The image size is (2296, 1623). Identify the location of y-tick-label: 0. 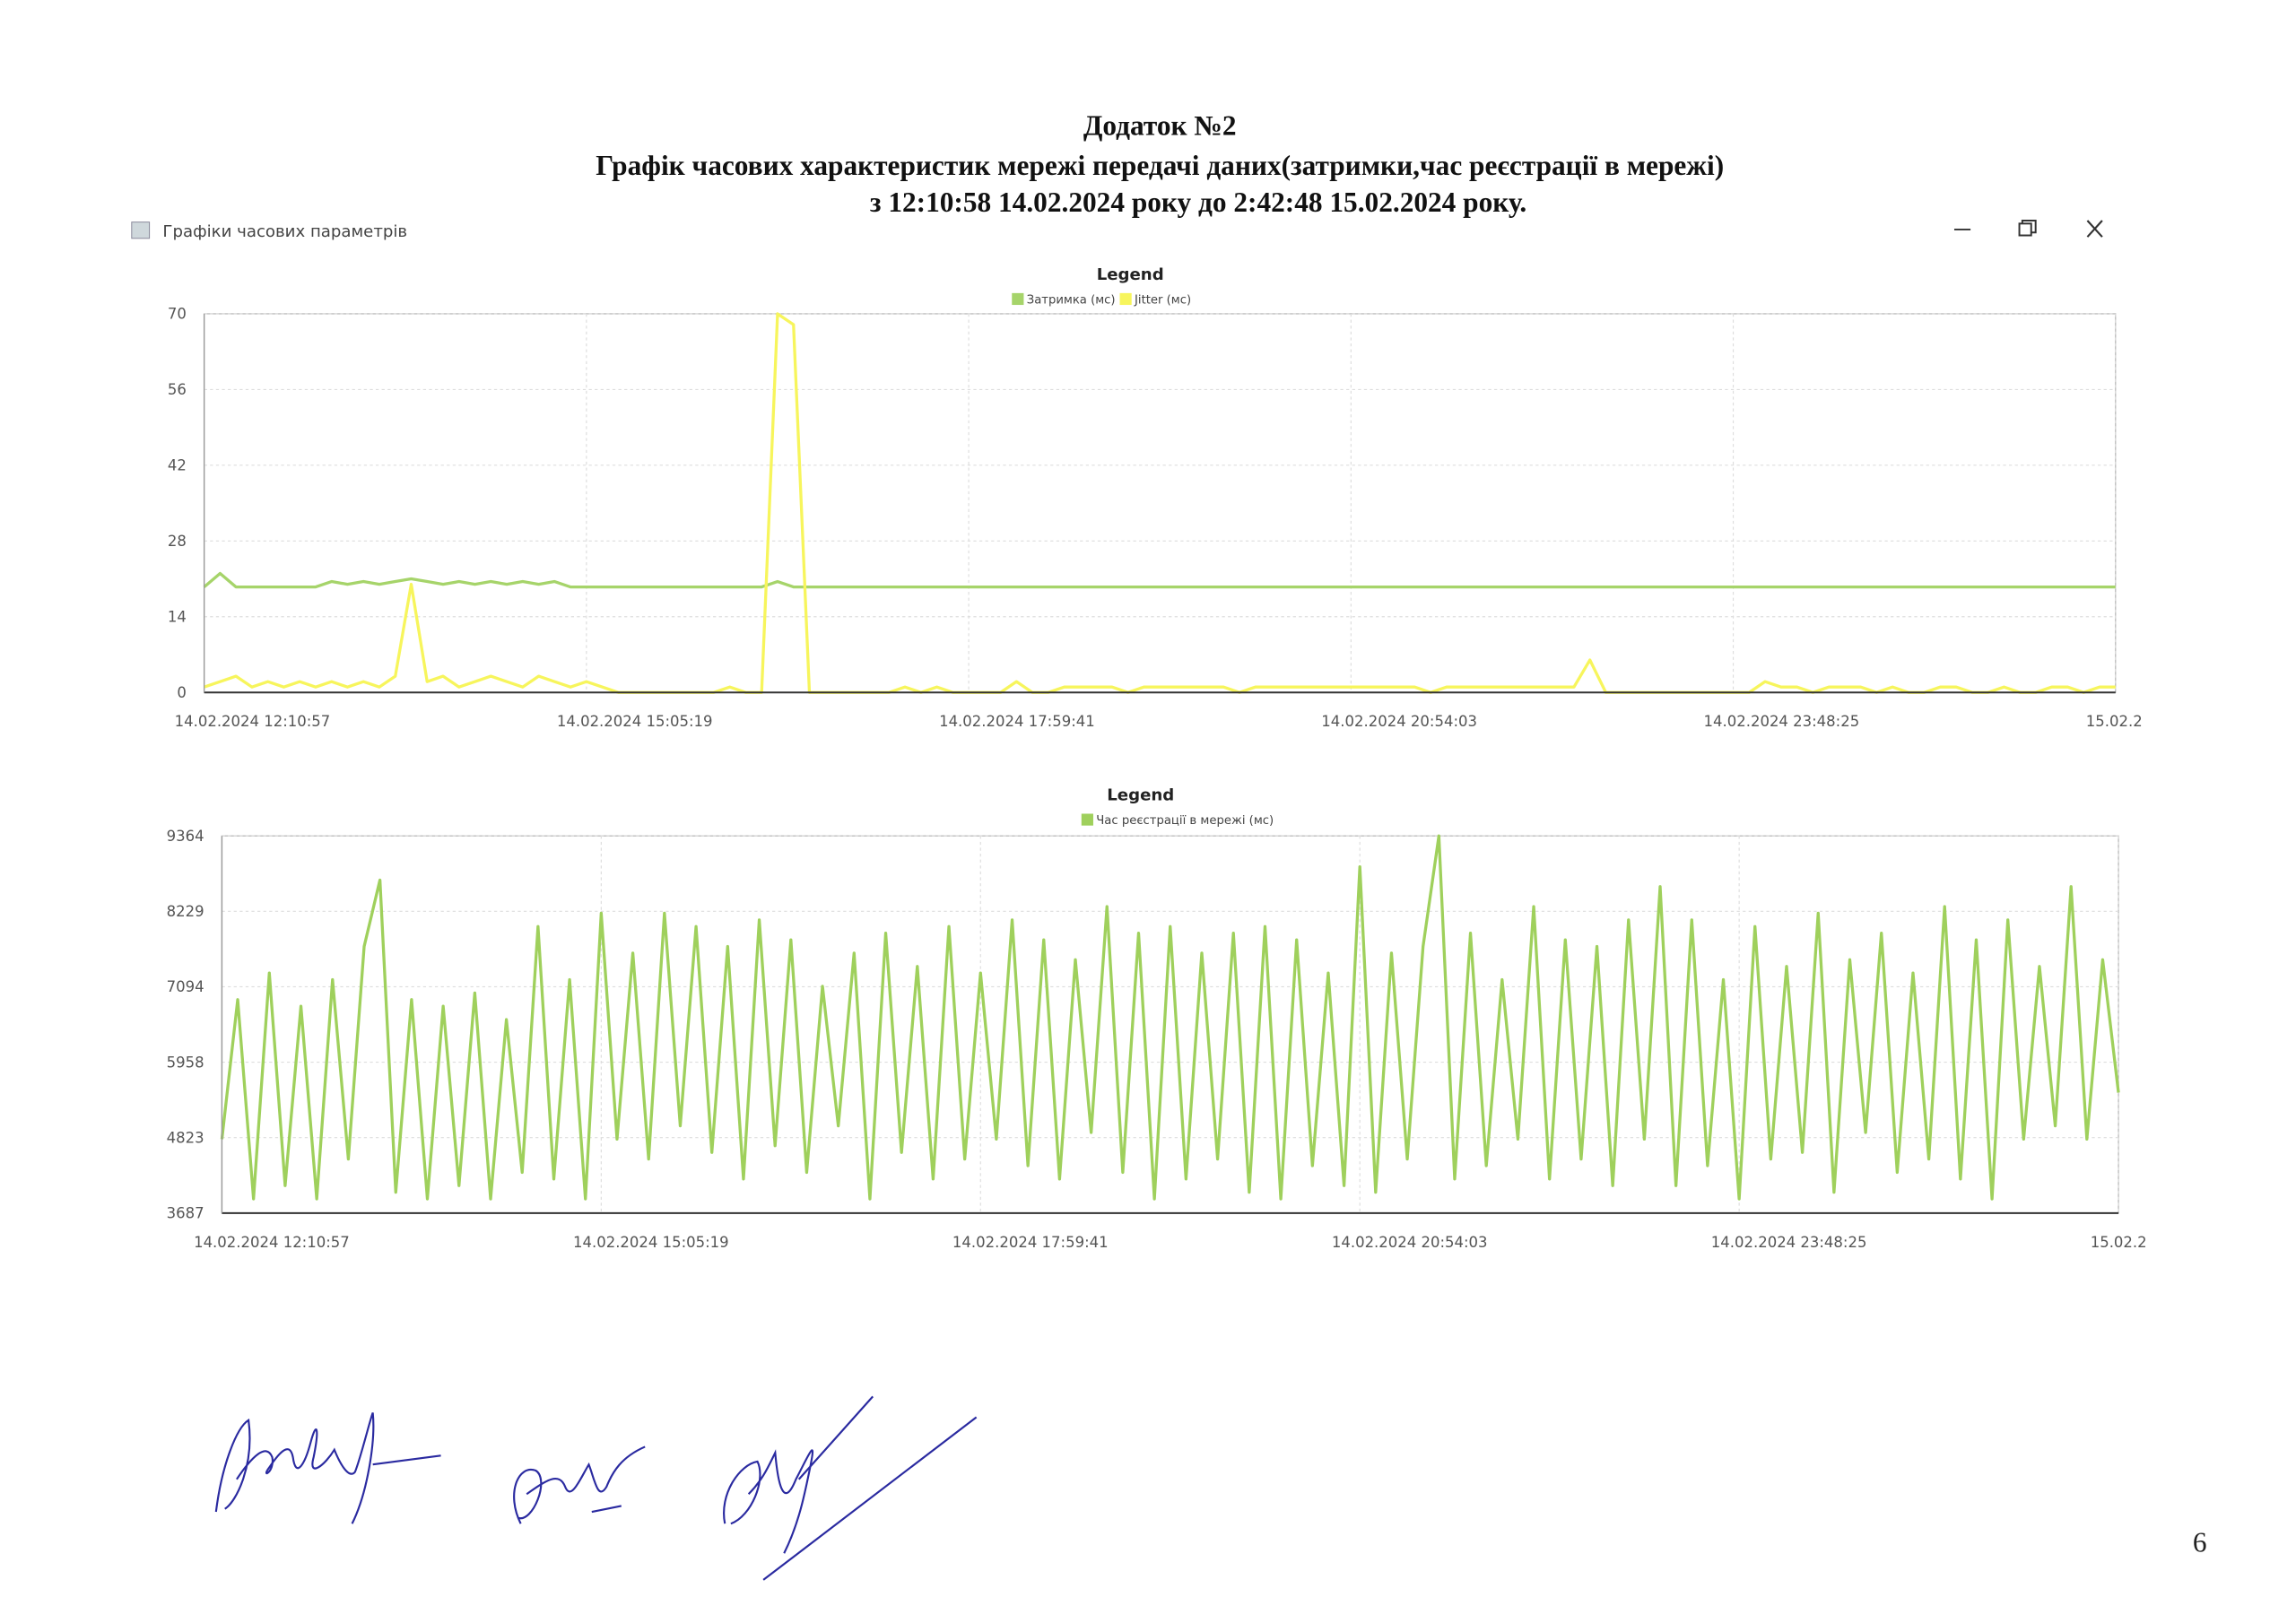
(182, 692).